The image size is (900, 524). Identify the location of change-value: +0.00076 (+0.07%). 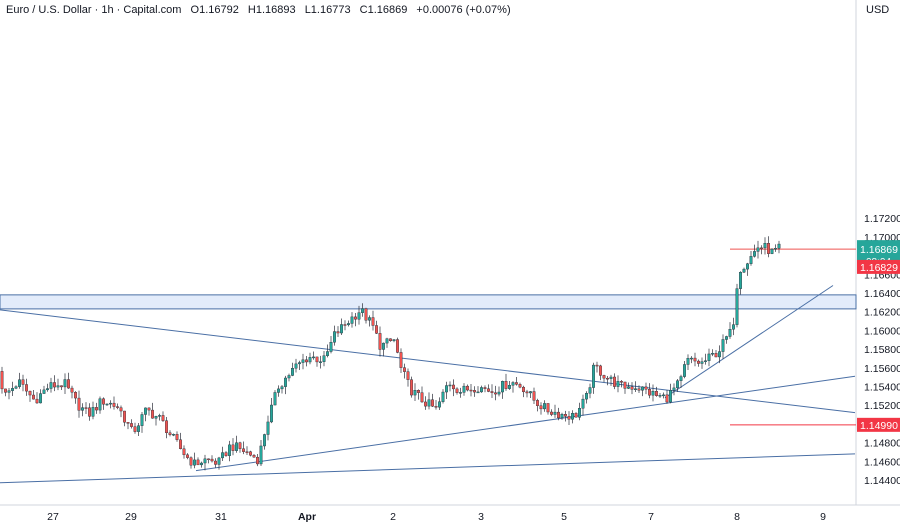
(463, 10).